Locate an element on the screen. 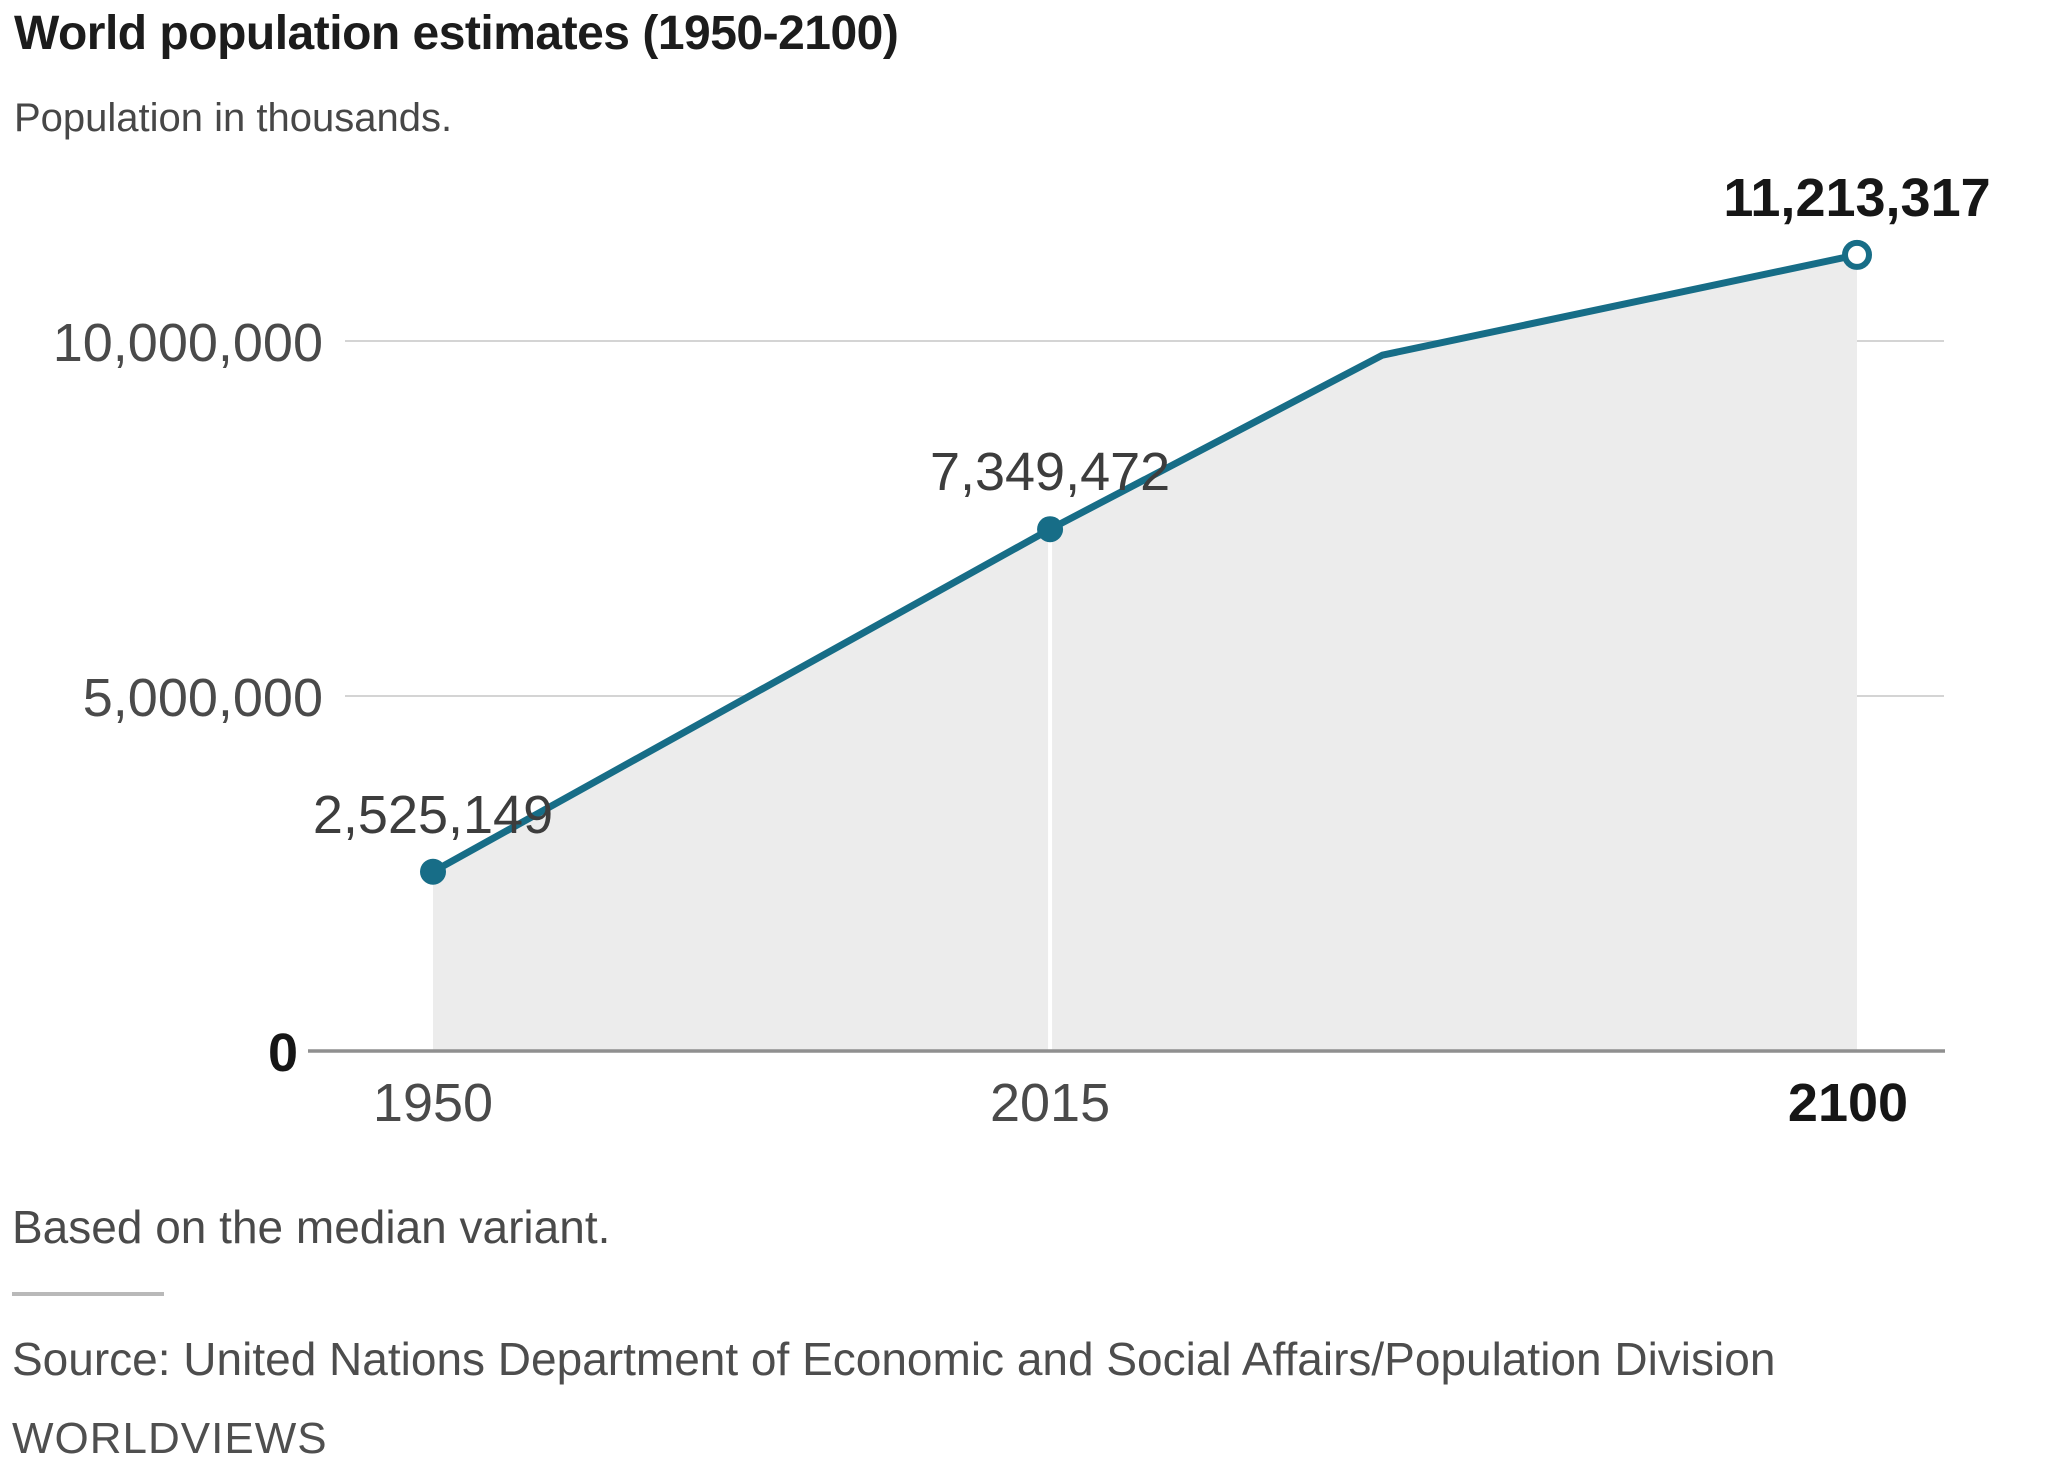  chart-subtitle: Population in thousands. is located at coordinates (233, 118).